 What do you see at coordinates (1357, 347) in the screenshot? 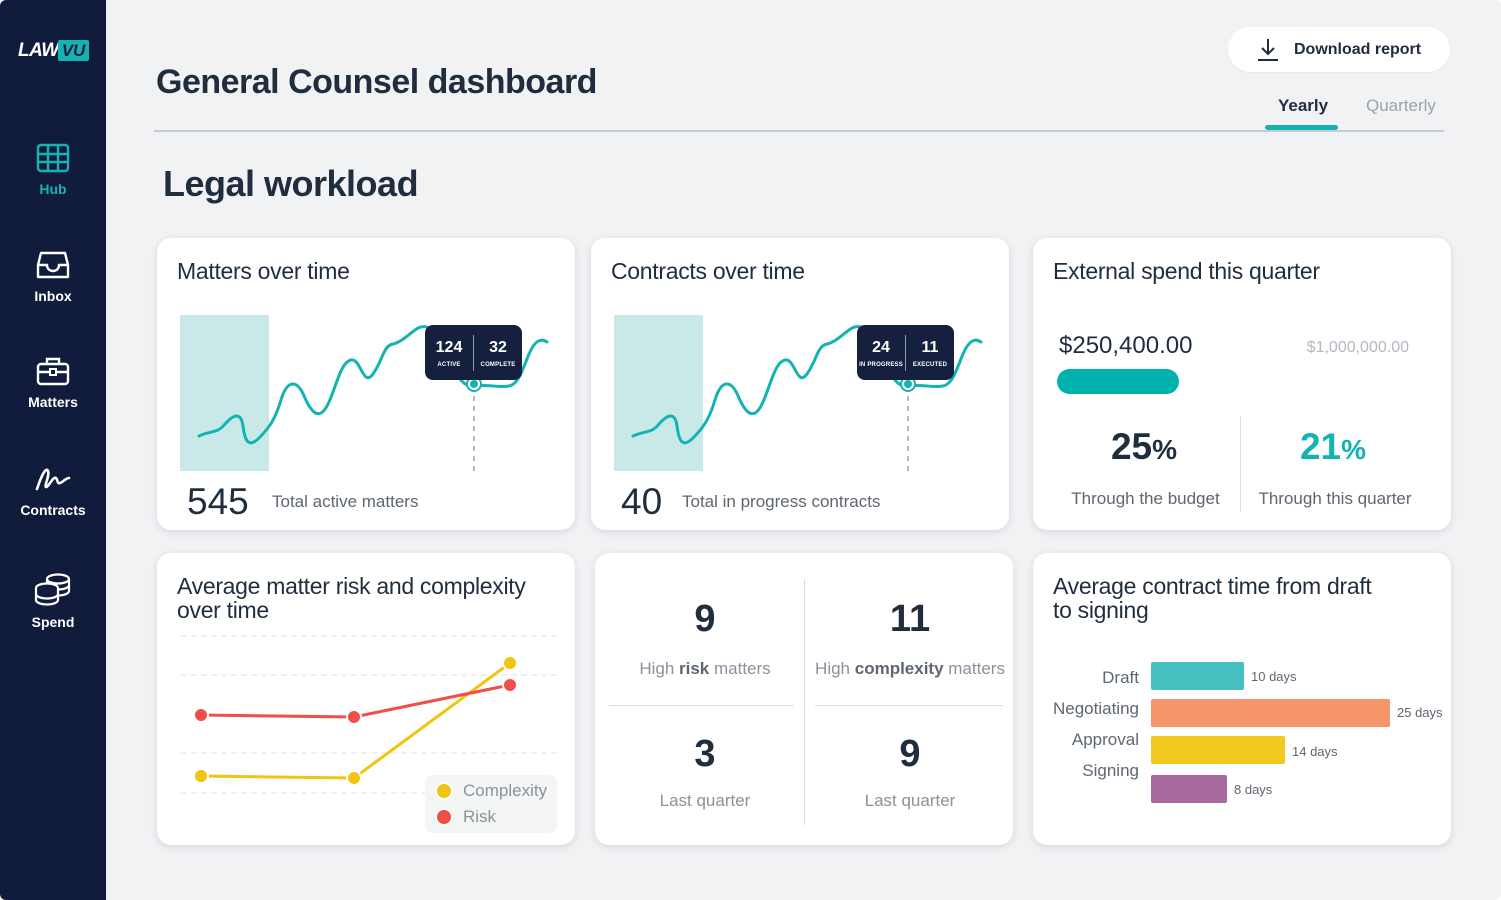
I see `budget-amount: $1,000,000.00` at bounding box center [1357, 347].